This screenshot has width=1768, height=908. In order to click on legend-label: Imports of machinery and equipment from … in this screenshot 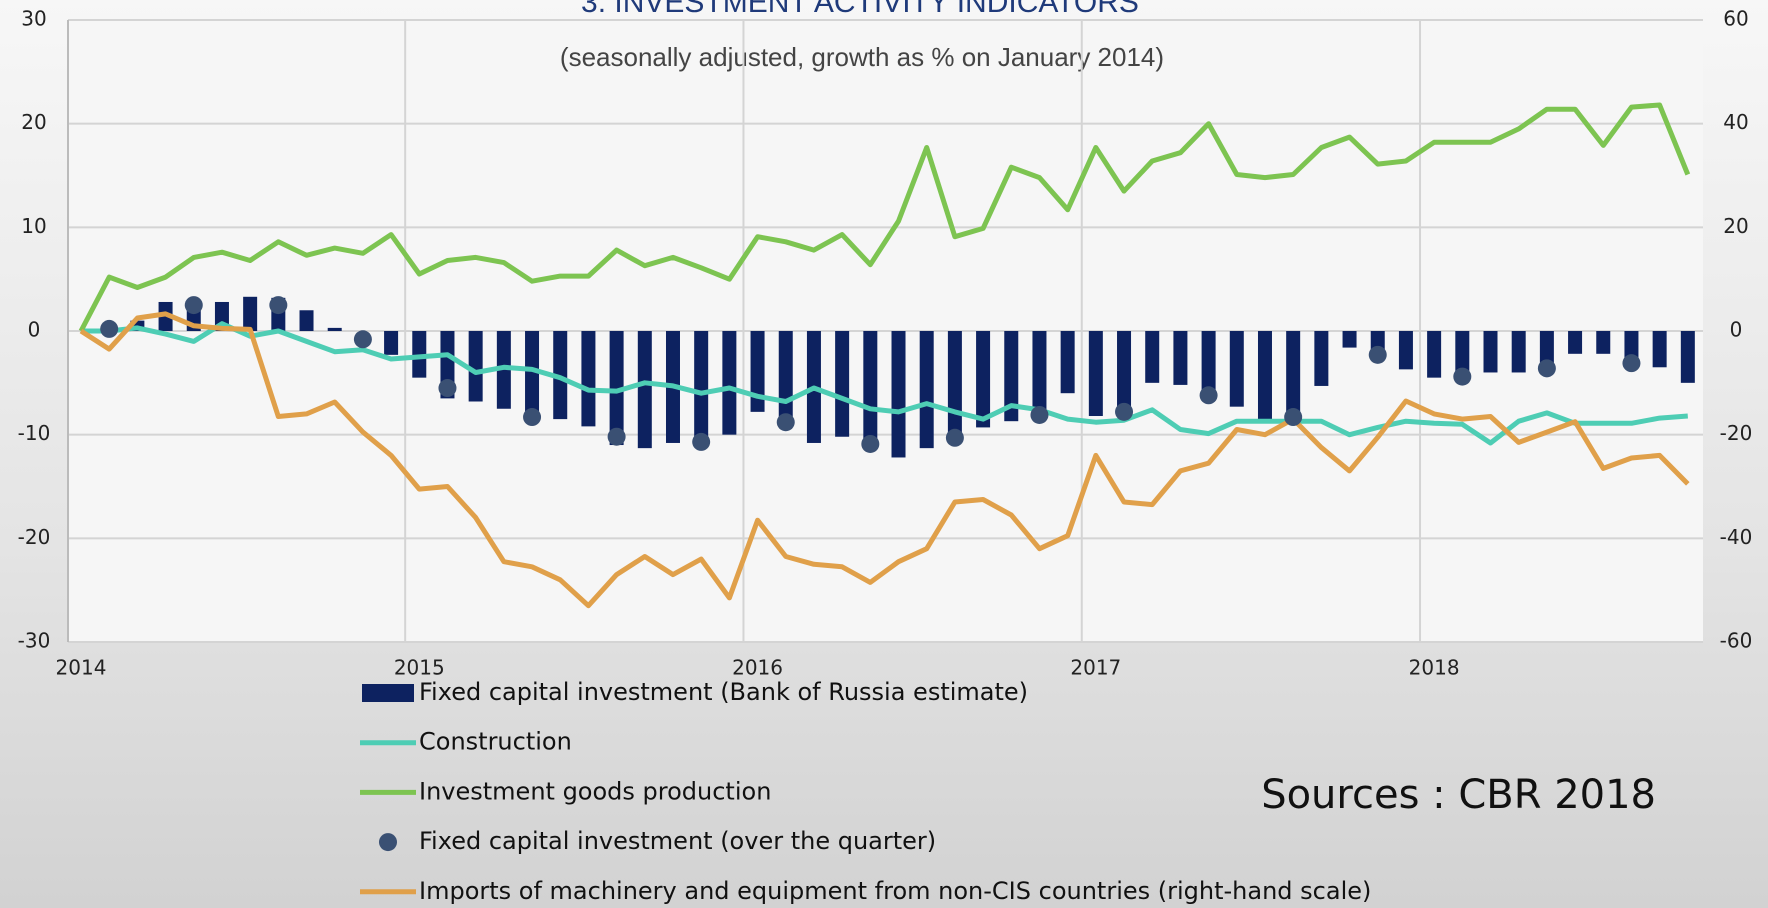, I will do `click(895, 891)`.